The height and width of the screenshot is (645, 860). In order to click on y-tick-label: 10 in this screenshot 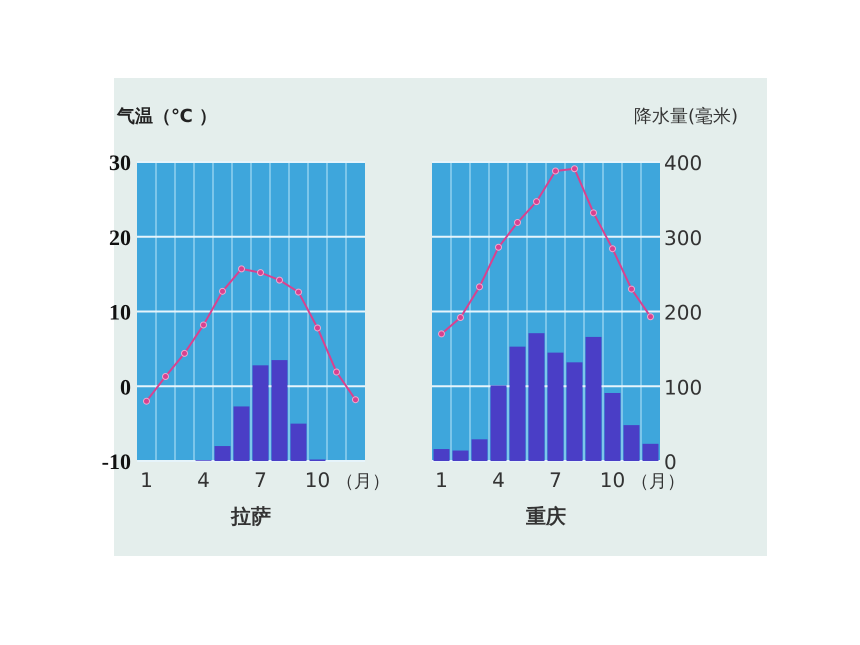, I will do `click(120, 312)`.